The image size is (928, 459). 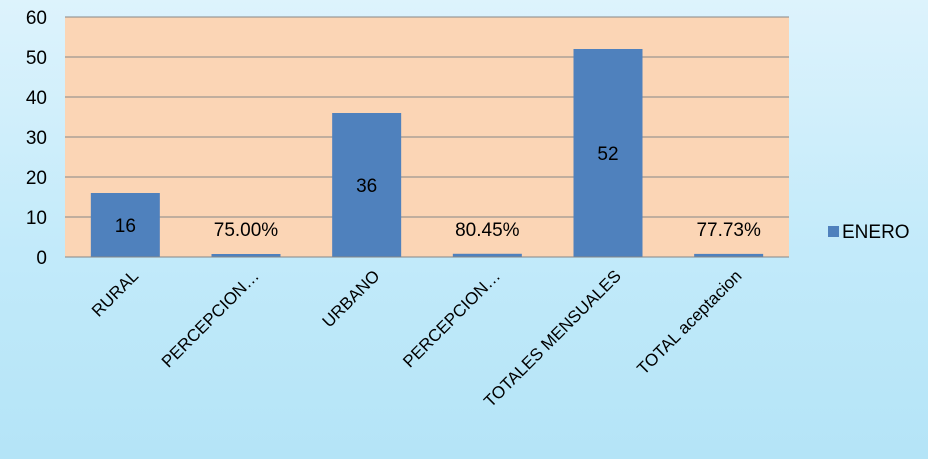 What do you see at coordinates (36, 58) in the screenshot?
I see `y-tick-label: 50` at bounding box center [36, 58].